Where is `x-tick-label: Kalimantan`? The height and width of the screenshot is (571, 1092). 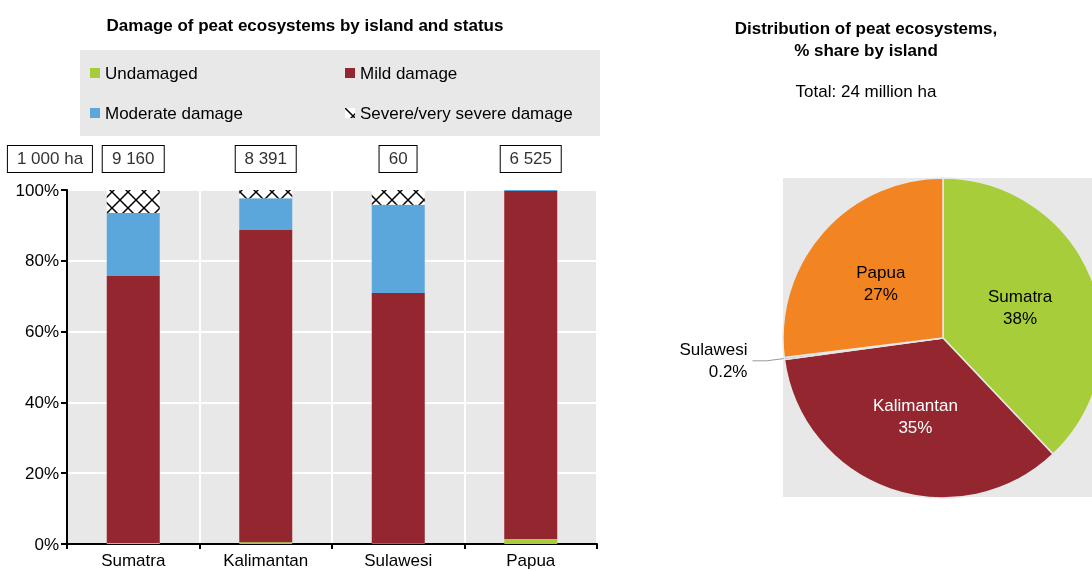 x-tick-label: Kalimantan is located at coordinates (266, 560).